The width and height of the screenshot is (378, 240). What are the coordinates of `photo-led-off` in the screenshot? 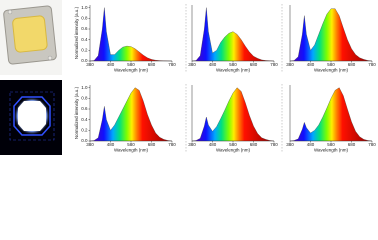 It's located at (31, 37).